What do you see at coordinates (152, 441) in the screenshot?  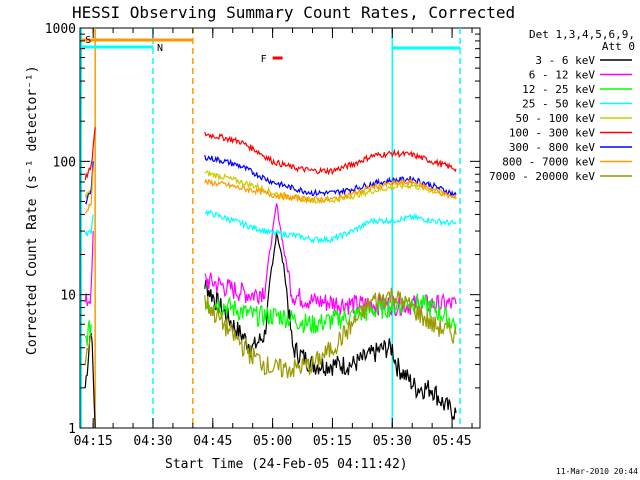 I see `x-tick-label: 04:30` at bounding box center [152, 441].